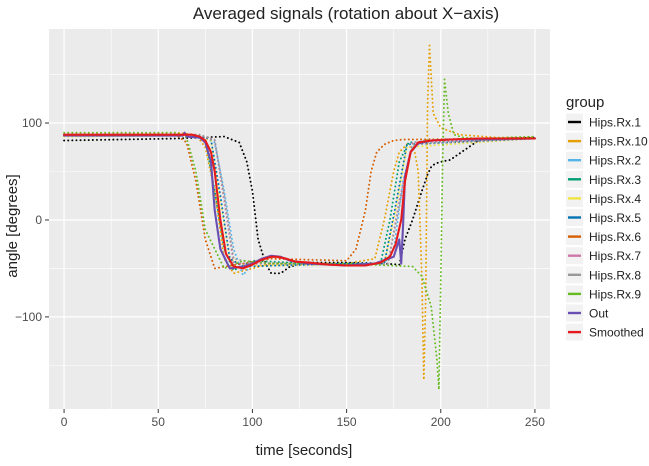 The width and height of the screenshot is (649, 466). What do you see at coordinates (585, 102) in the screenshot?
I see `legend-title: group` at bounding box center [585, 102].